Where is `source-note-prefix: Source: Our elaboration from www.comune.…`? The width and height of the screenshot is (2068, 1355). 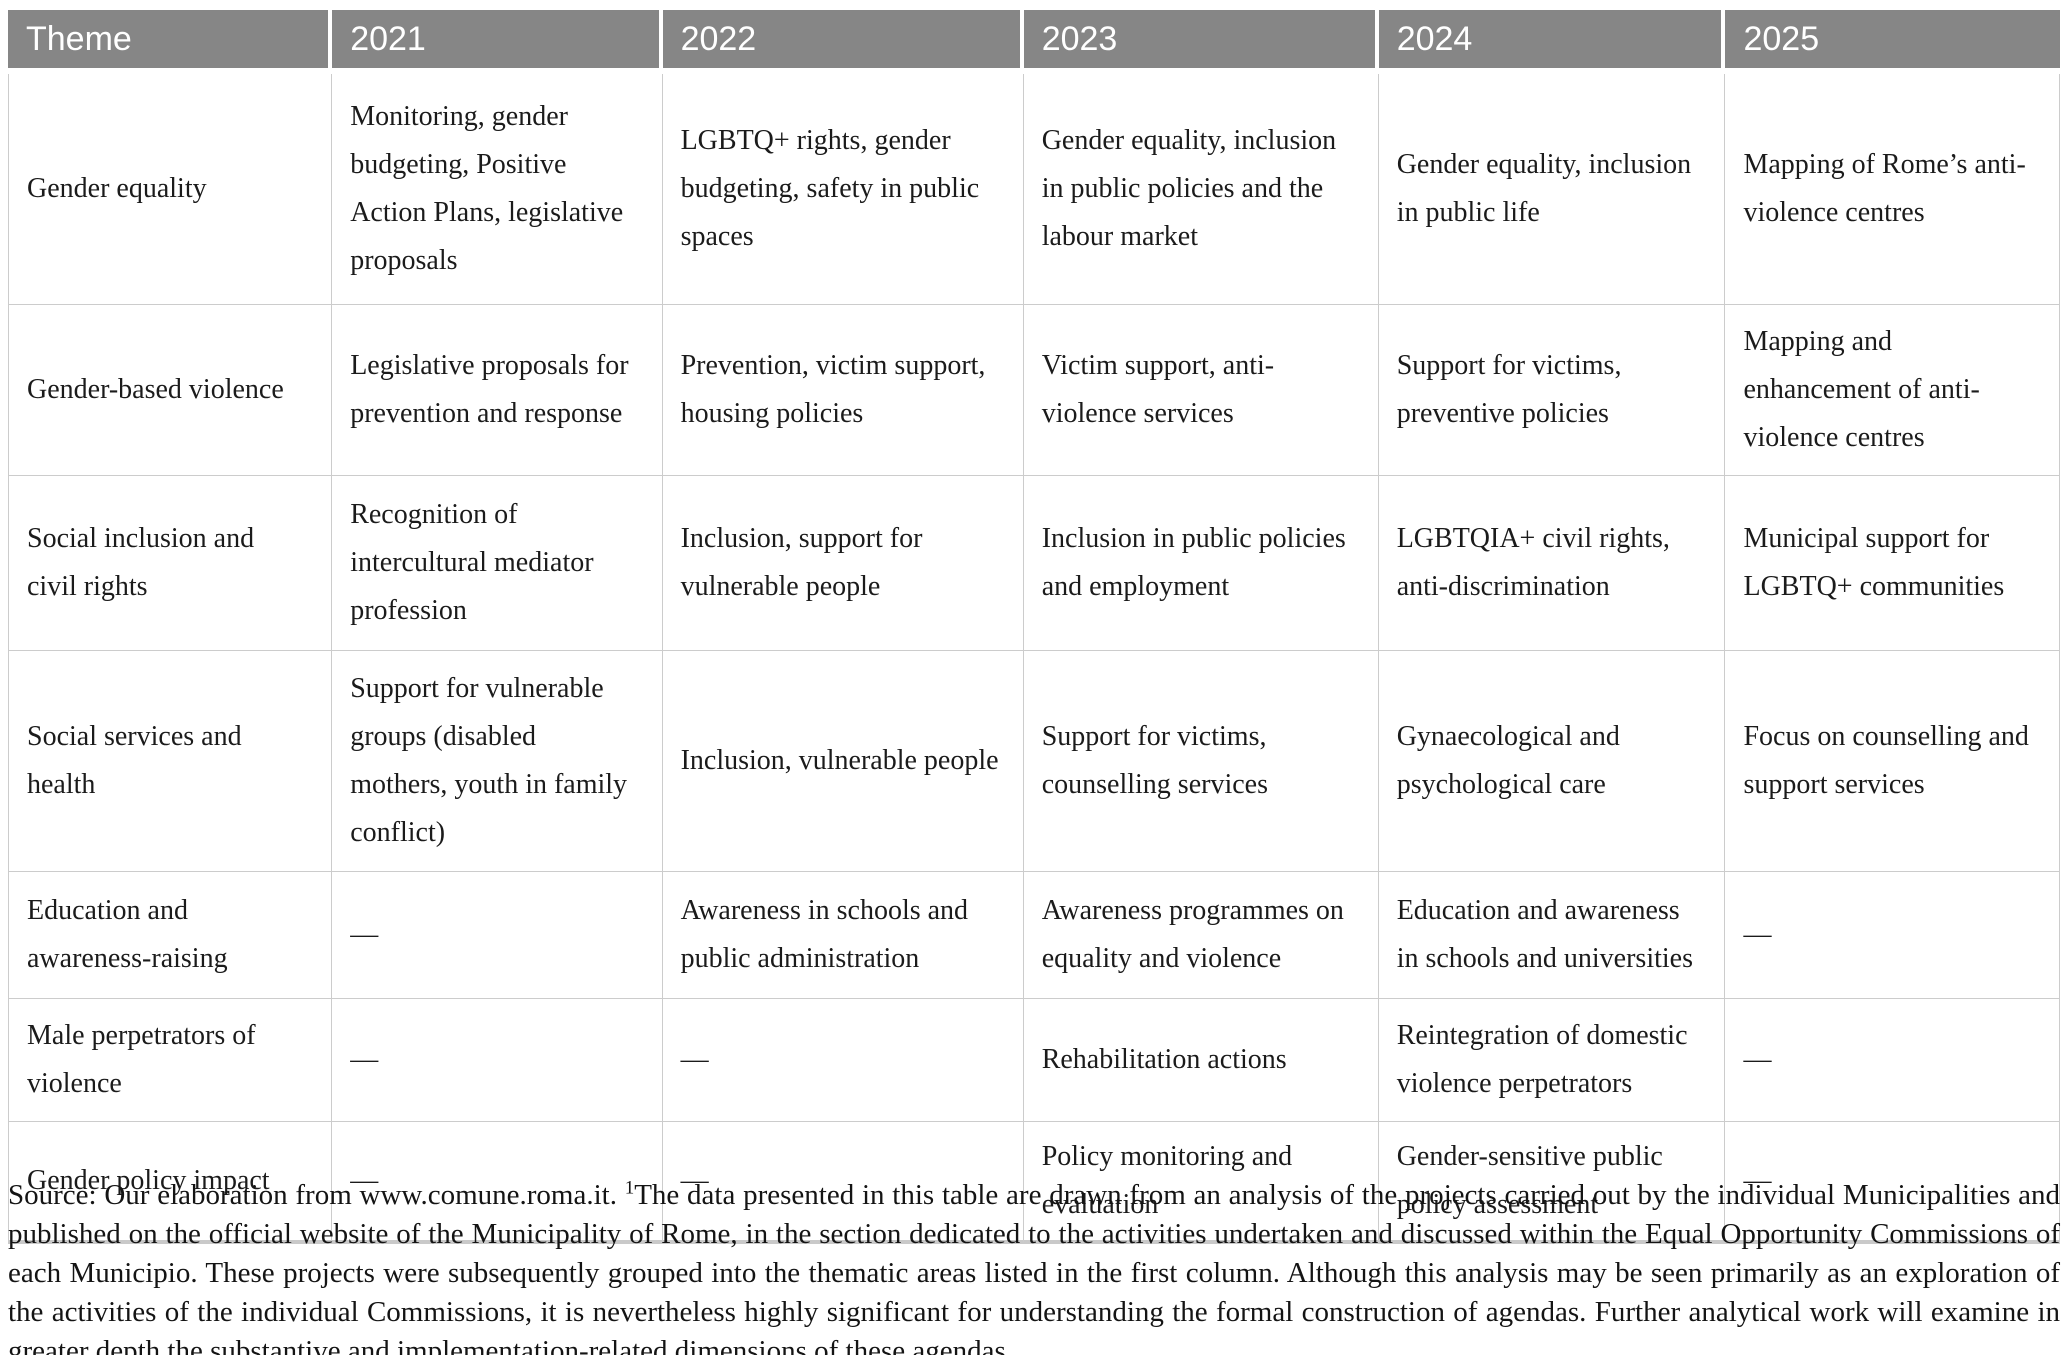 source-note-prefix: Source: Our elaboration from www.comune.… is located at coordinates (316, 1195).